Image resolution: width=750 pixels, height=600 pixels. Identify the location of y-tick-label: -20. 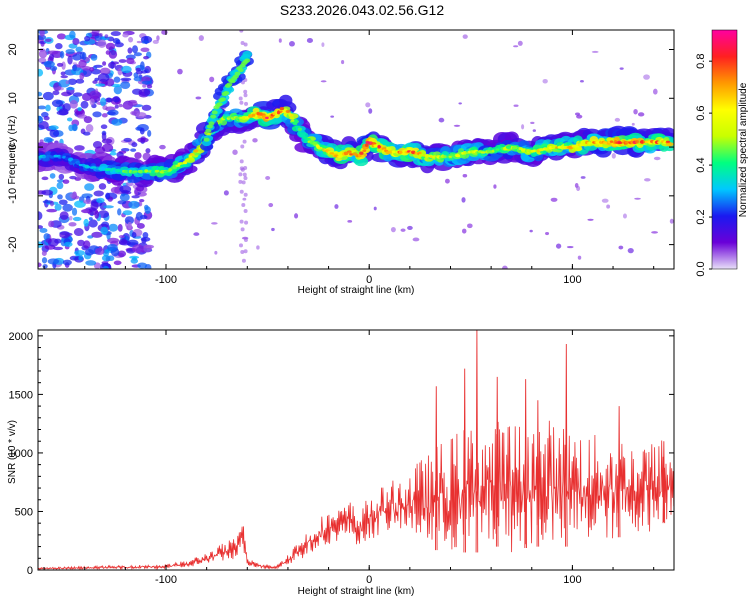
(13, 245).